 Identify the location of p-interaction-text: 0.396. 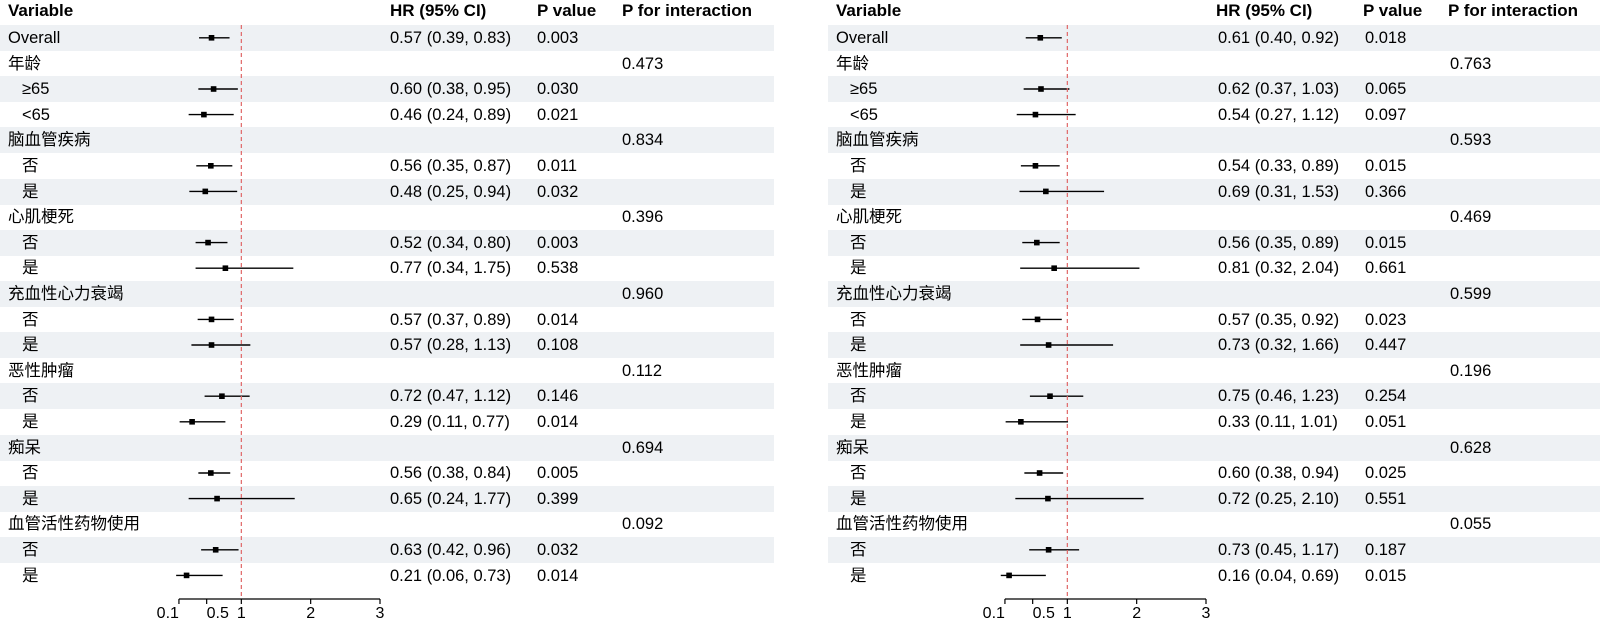
(643, 217).